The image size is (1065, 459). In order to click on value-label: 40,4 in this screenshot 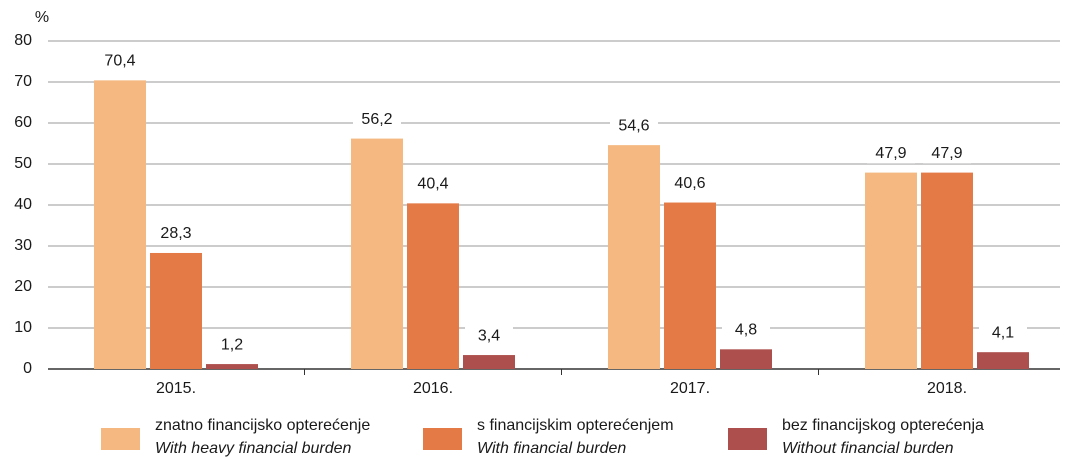, I will do `click(432, 184)`.